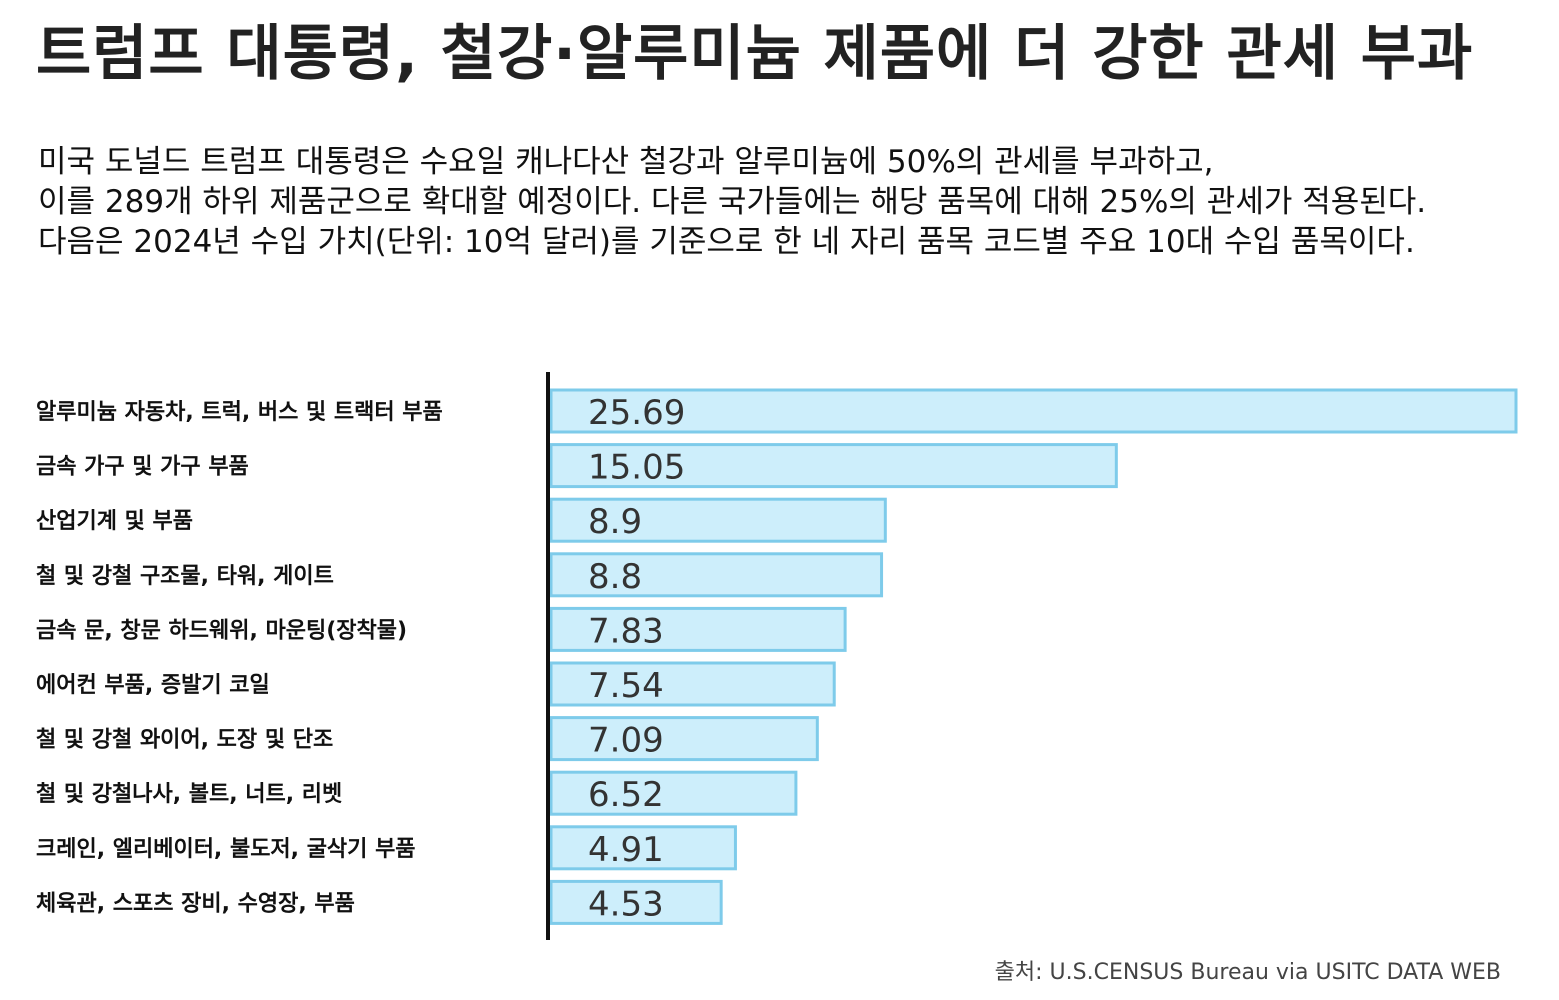 This screenshot has height=1000, width=1559. What do you see at coordinates (626, 795) in the screenshot?
I see `bar-value-label: 6.52` at bounding box center [626, 795].